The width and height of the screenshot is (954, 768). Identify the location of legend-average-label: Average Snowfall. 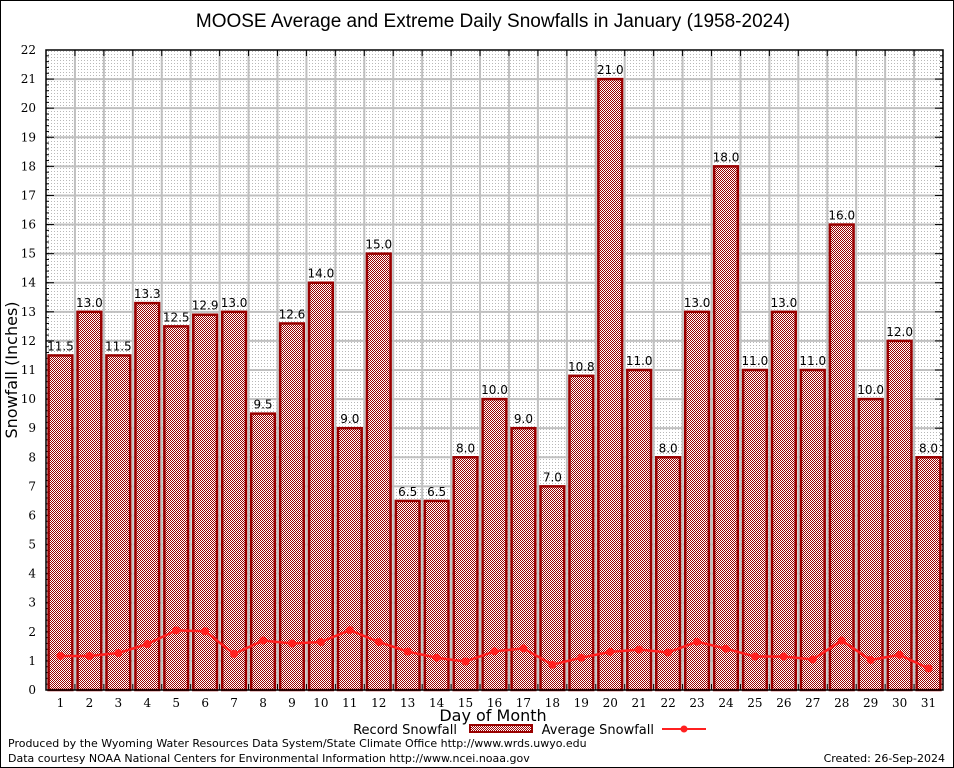
(598, 730).